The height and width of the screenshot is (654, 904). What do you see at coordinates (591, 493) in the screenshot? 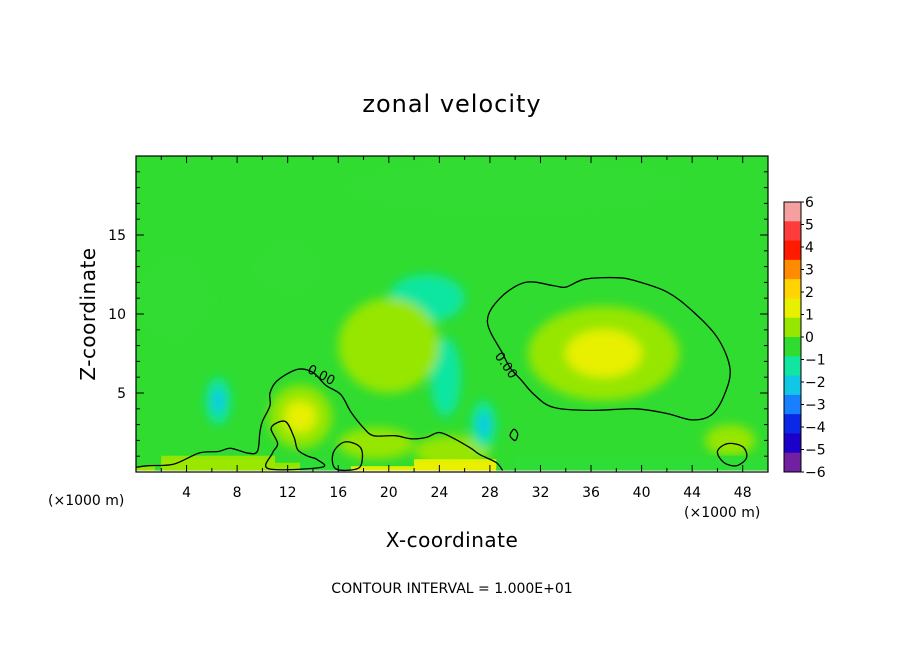
I see `x-tick-label-36: 36` at bounding box center [591, 493].